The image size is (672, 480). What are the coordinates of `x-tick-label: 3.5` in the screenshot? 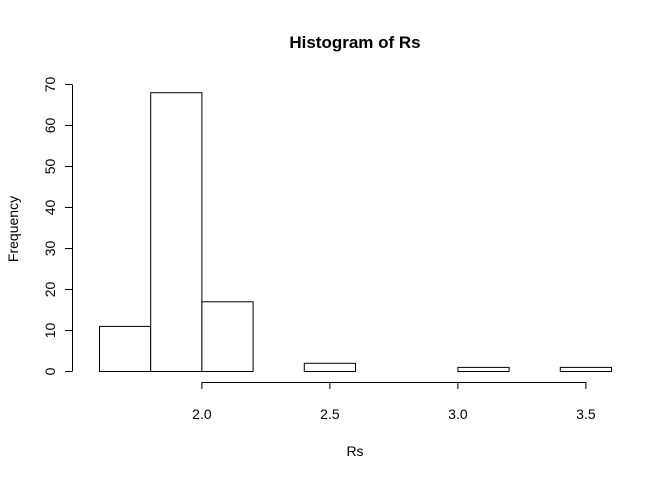 It's located at (586, 414).